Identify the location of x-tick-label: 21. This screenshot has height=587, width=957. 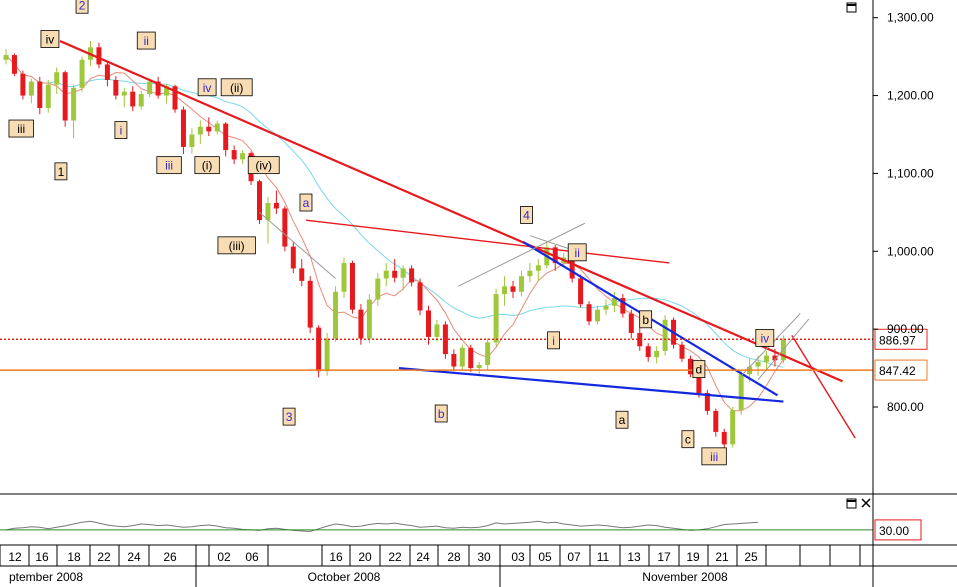
(722, 557).